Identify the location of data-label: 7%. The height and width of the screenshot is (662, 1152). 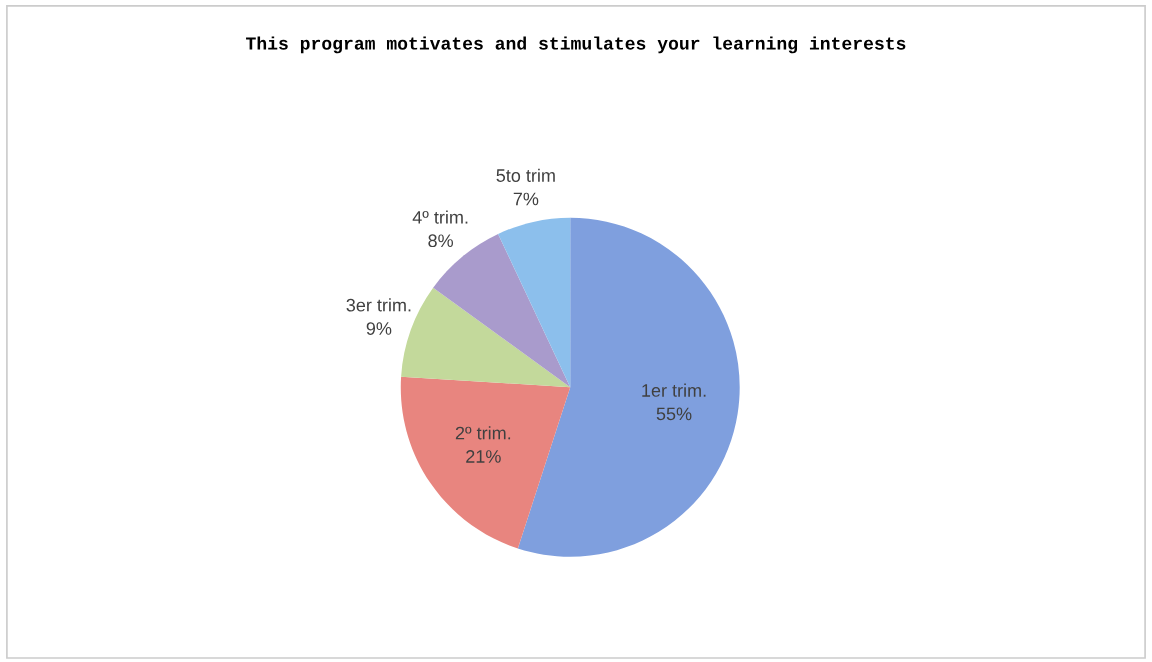
(526, 199).